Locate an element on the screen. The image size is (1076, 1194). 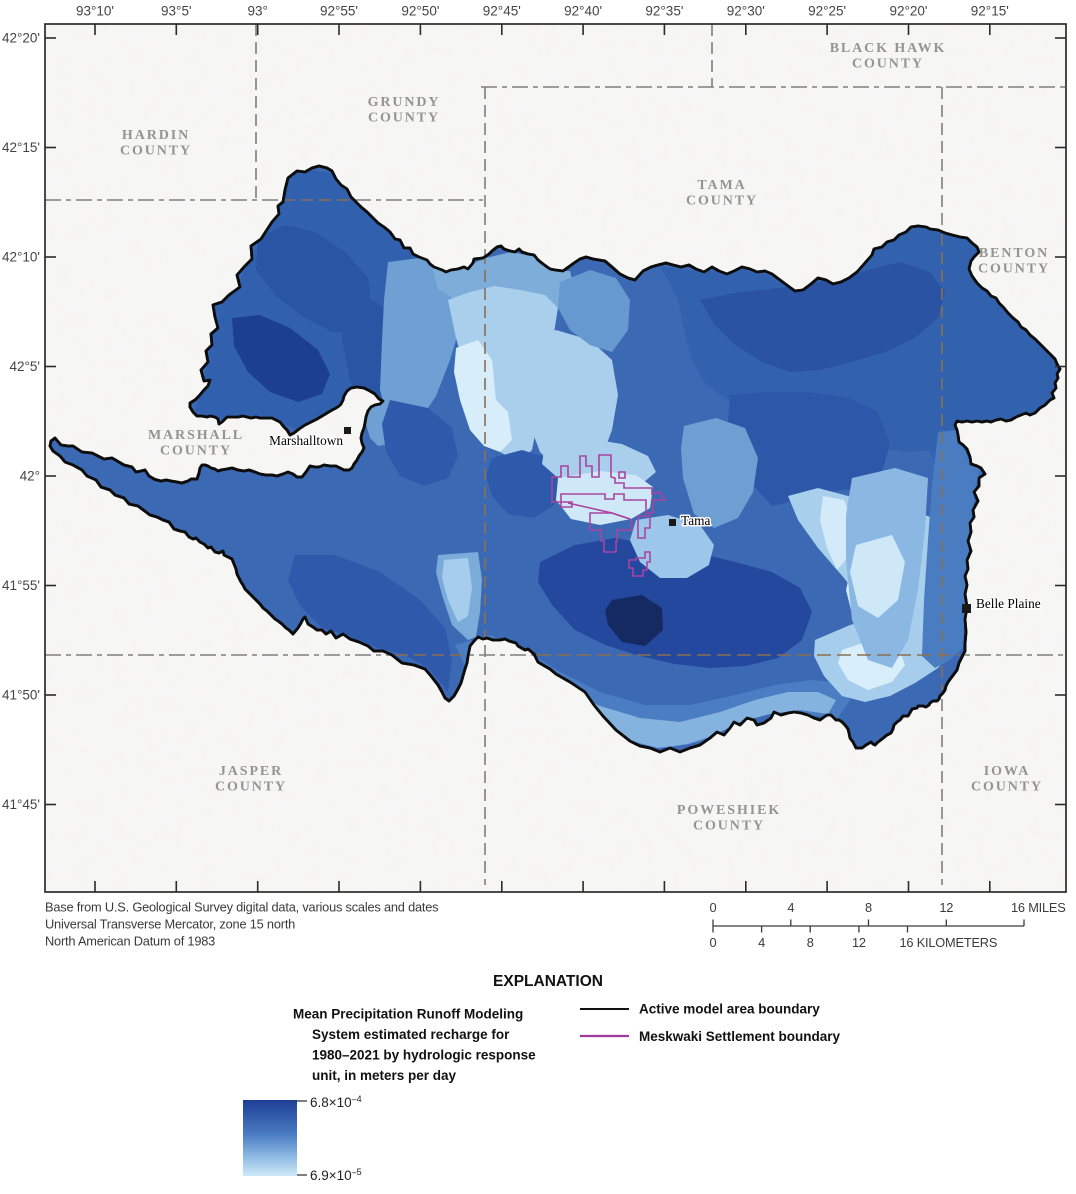
svg-text: 93°10' is located at coordinates (95, 11).